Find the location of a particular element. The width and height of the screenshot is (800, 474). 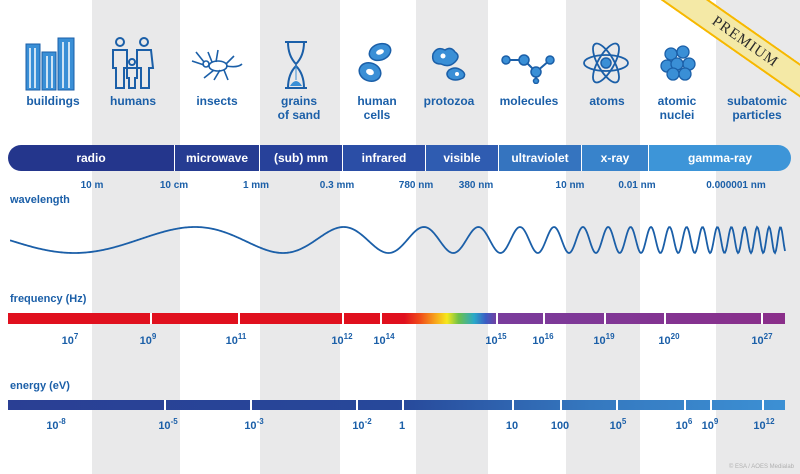

wavelength-tick: 0.3 mm is located at coordinates (337, 185).